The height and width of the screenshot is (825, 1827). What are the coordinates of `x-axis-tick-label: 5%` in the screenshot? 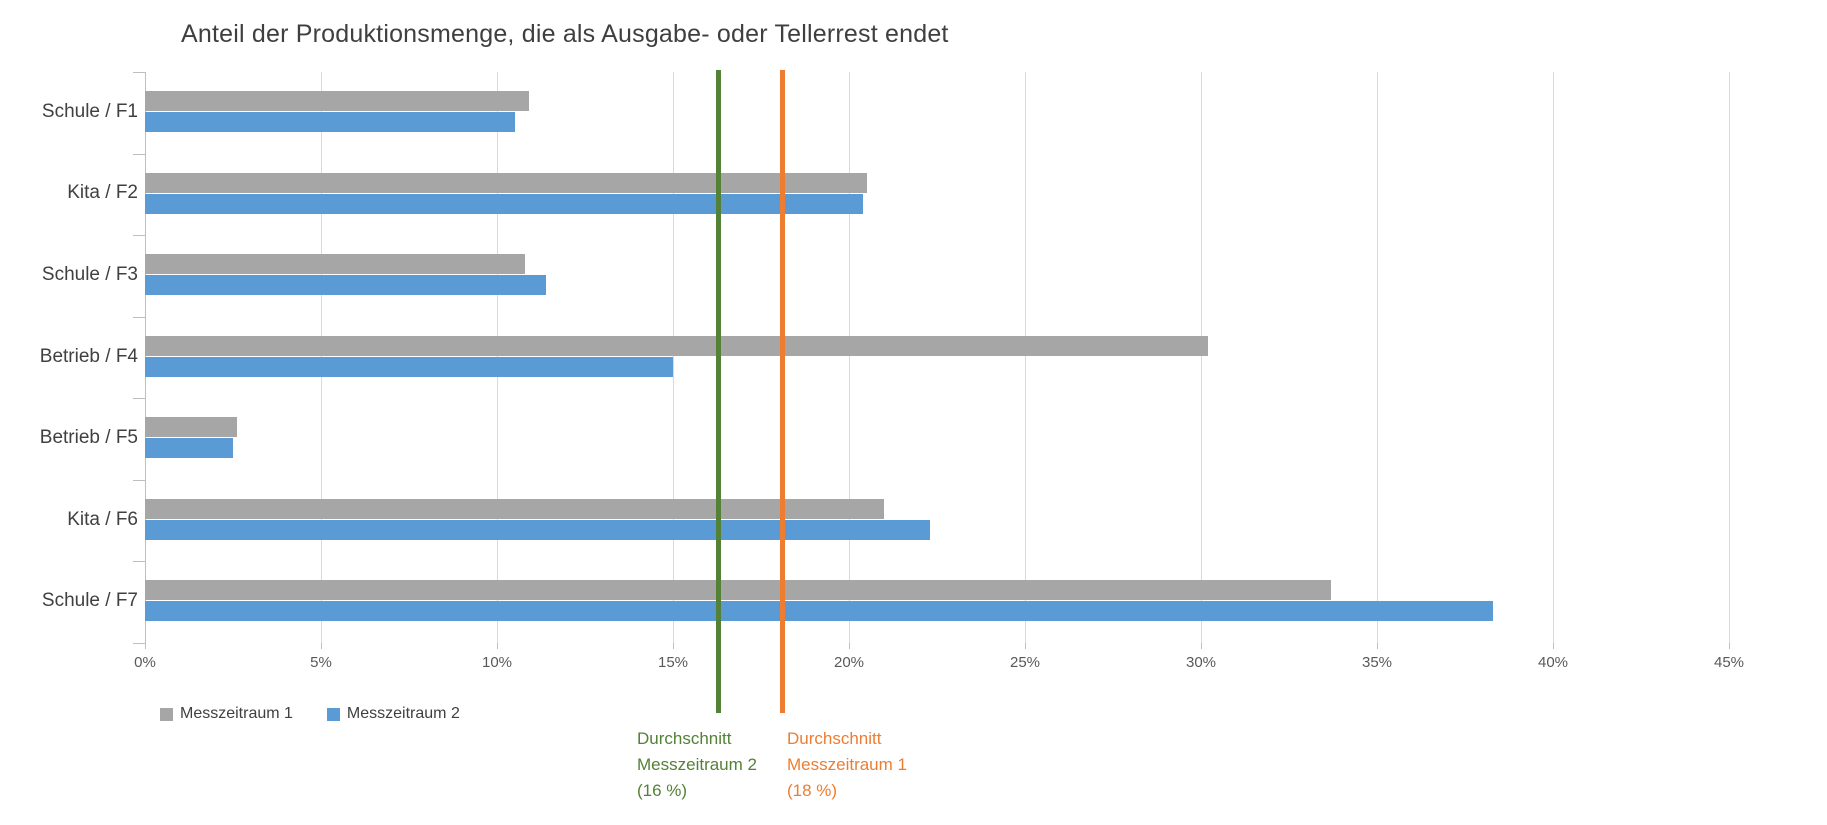 It's located at (321, 662).